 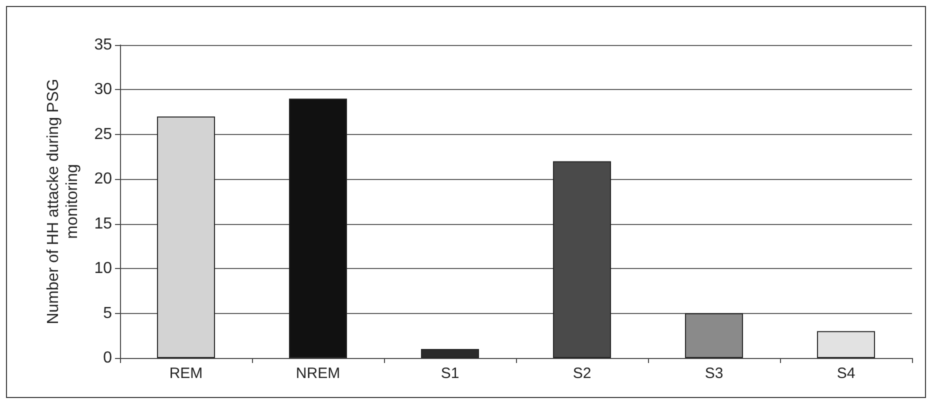 What do you see at coordinates (582, 373) in the screenshot?
I see `x-tick-label: S2` at bounding box center [582, 373].